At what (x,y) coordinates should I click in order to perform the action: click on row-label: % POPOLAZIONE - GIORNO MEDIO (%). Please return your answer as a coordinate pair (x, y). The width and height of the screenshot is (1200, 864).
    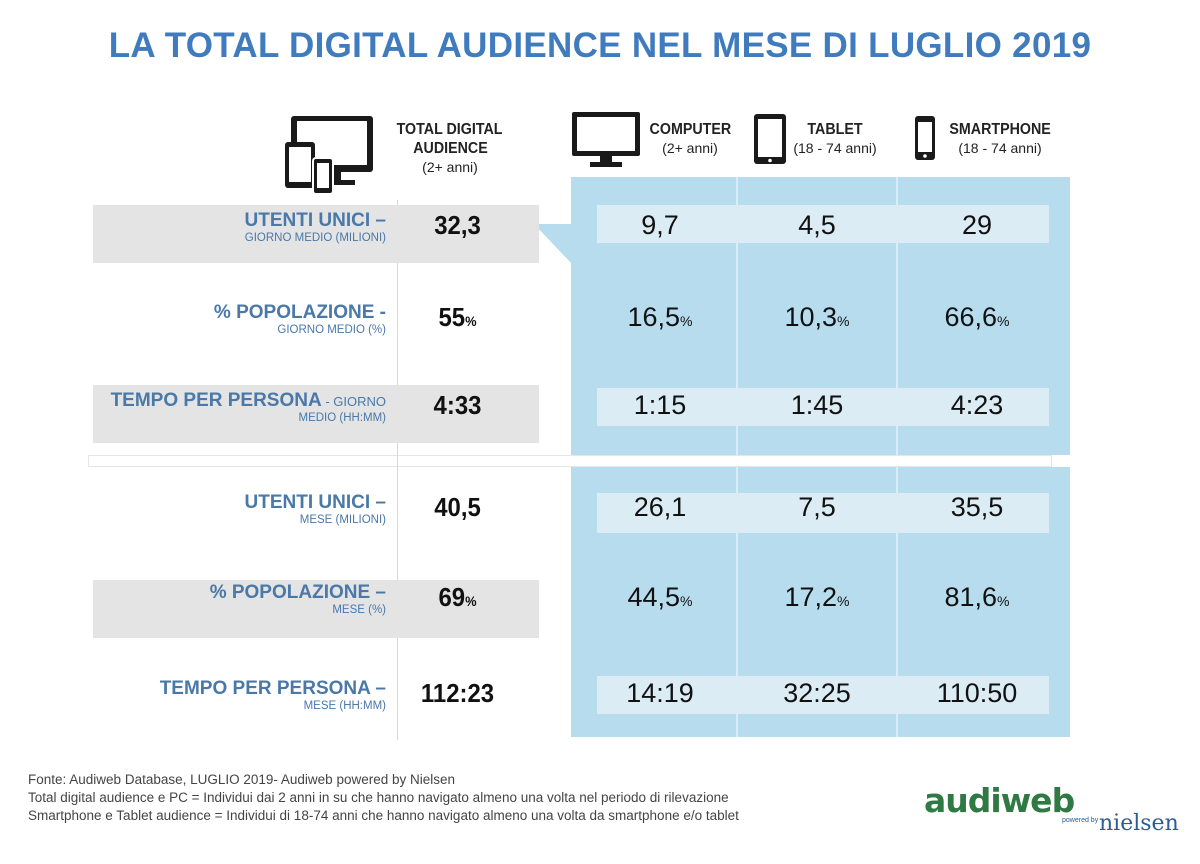
    Looking at the image, I should click on (238, 319).